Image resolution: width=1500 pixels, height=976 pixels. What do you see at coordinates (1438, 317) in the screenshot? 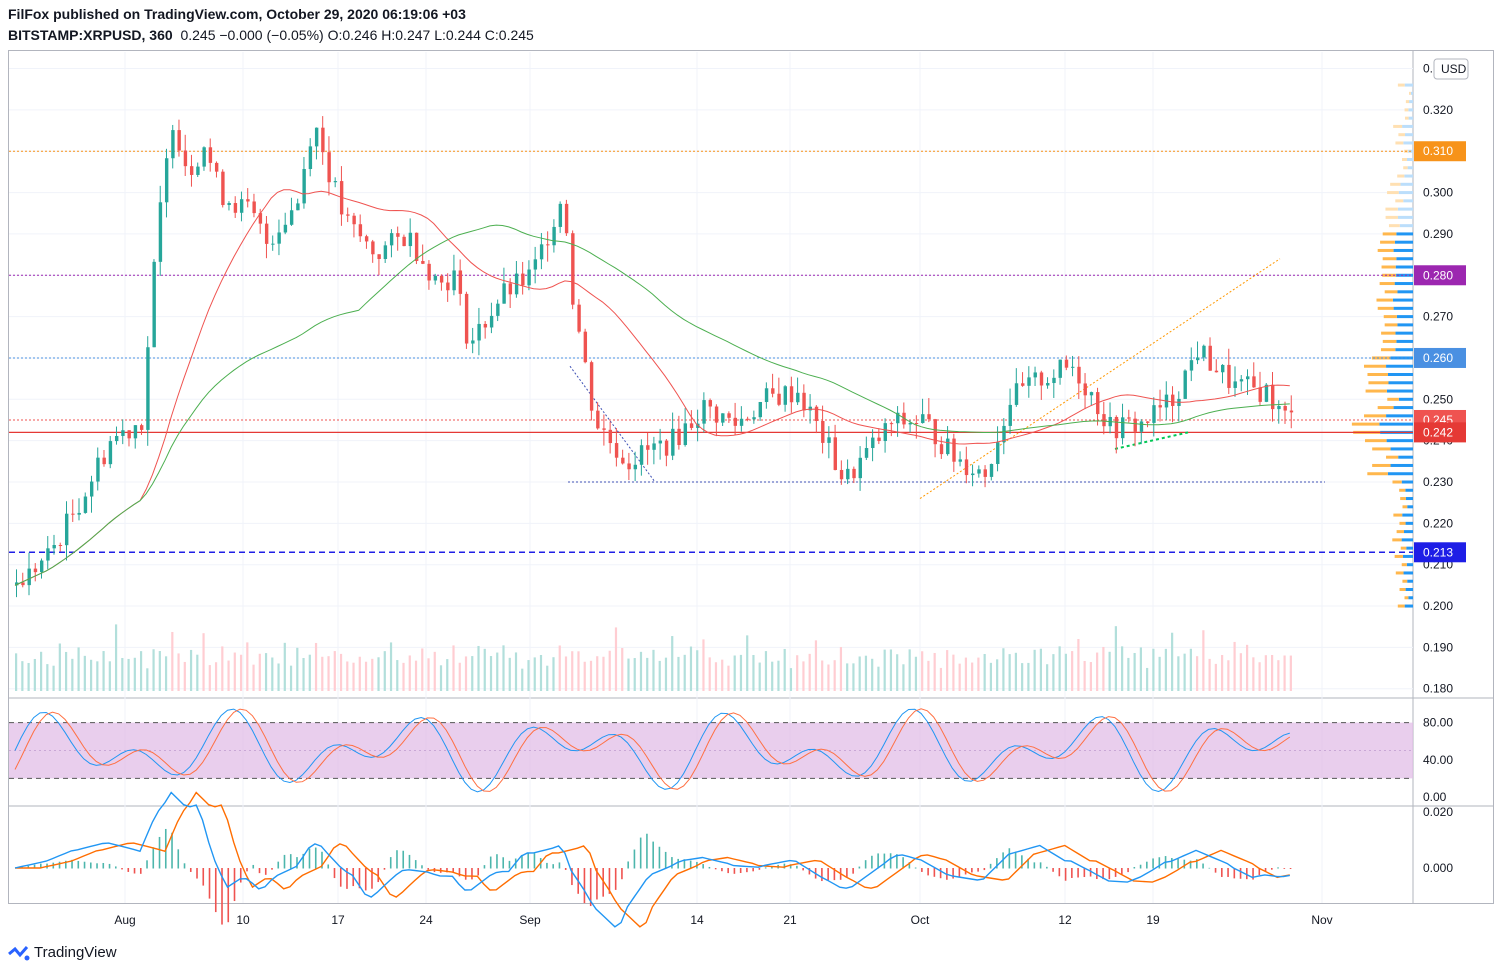
I see `price-tick: 0.270` at bounding box center [1438, 317].